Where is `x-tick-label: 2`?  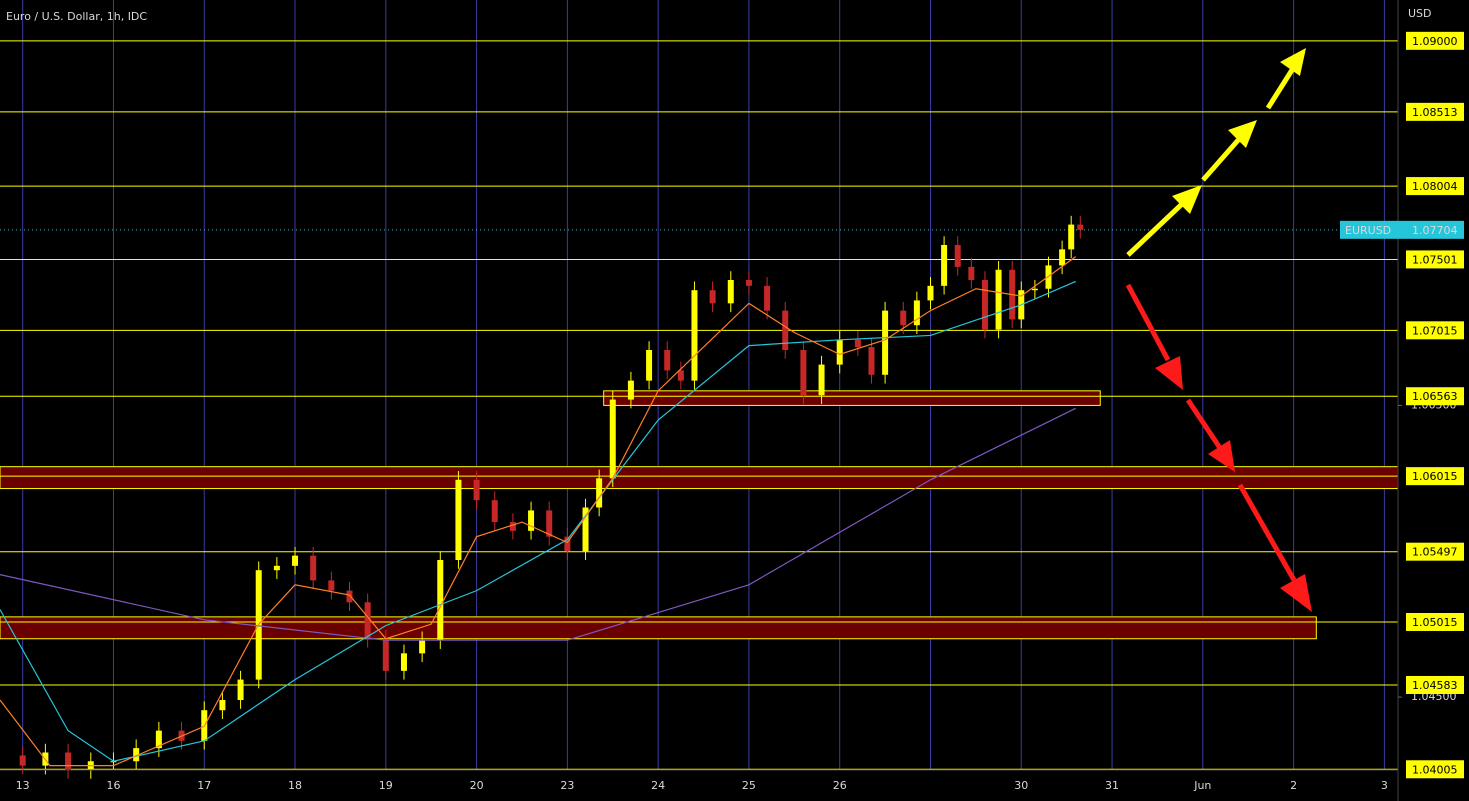
x-tick-label: 2 is located at coordinates (1293, 785).